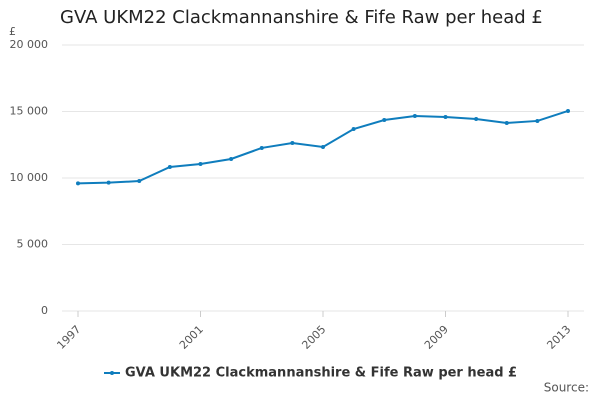  I want to click on x-tick-label: 2005, so click(313, 337).